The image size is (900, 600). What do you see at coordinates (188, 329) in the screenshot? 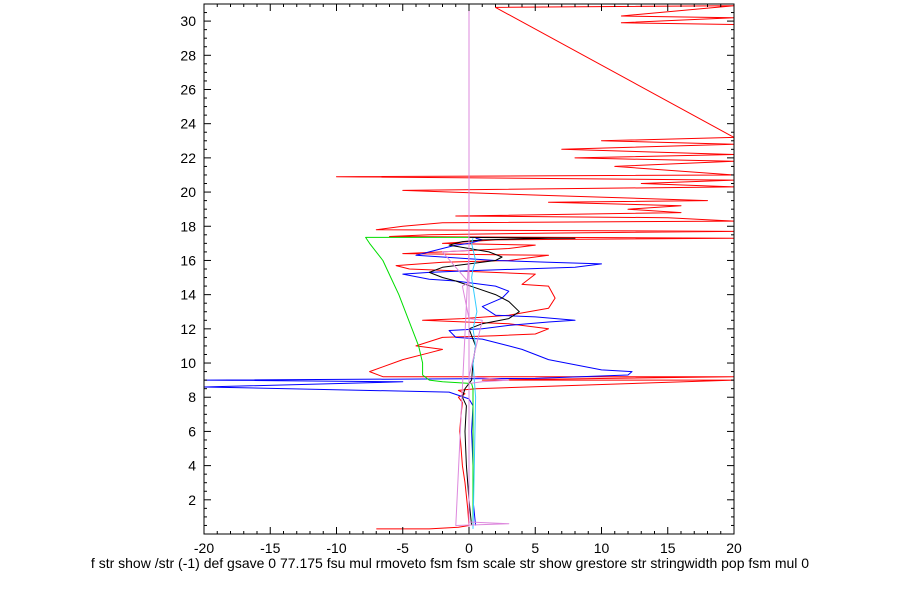
I see `y-tick-label: 12` at bounding box center [188, 329].